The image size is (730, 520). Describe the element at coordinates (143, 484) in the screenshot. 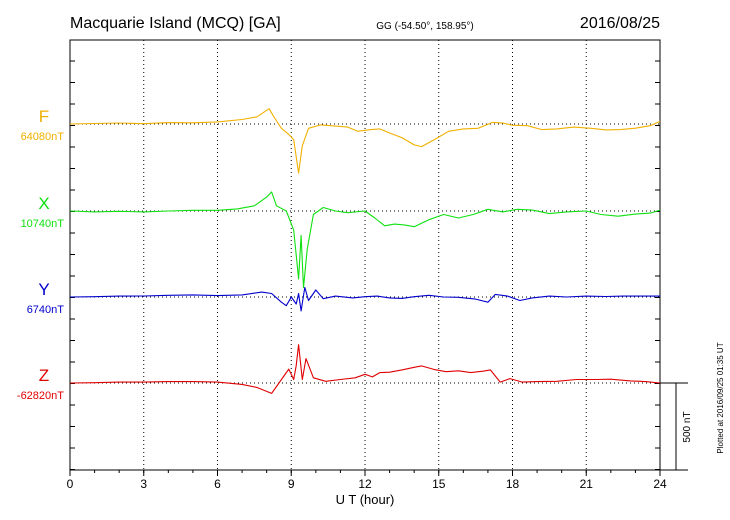

I see `x-tick-label: 3` at that location.